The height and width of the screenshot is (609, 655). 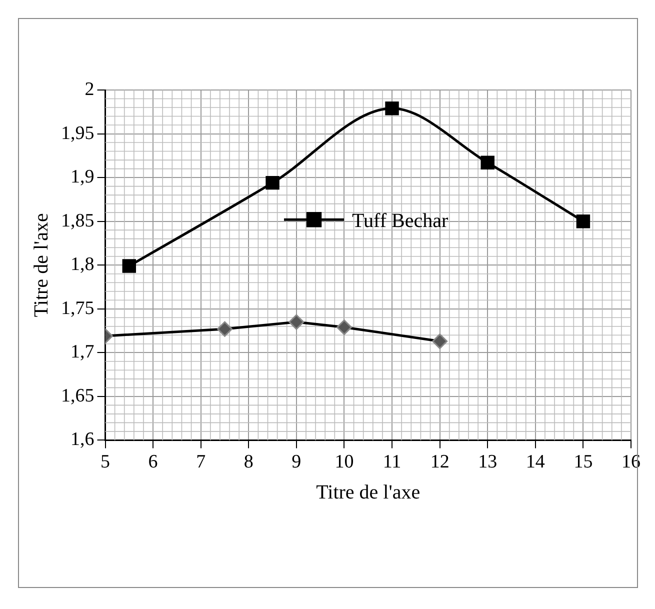 I want to click on x-tick-label: 7, so click(x=201, y=462).